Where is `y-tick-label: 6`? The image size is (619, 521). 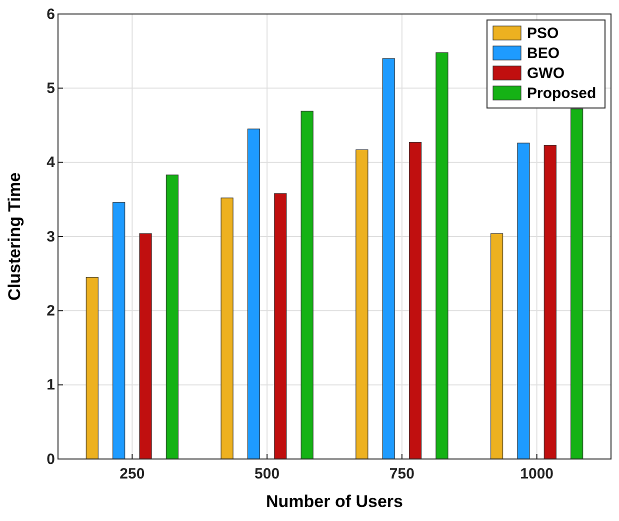
y-tick-label: 6 is located at coordinates (50, 14).